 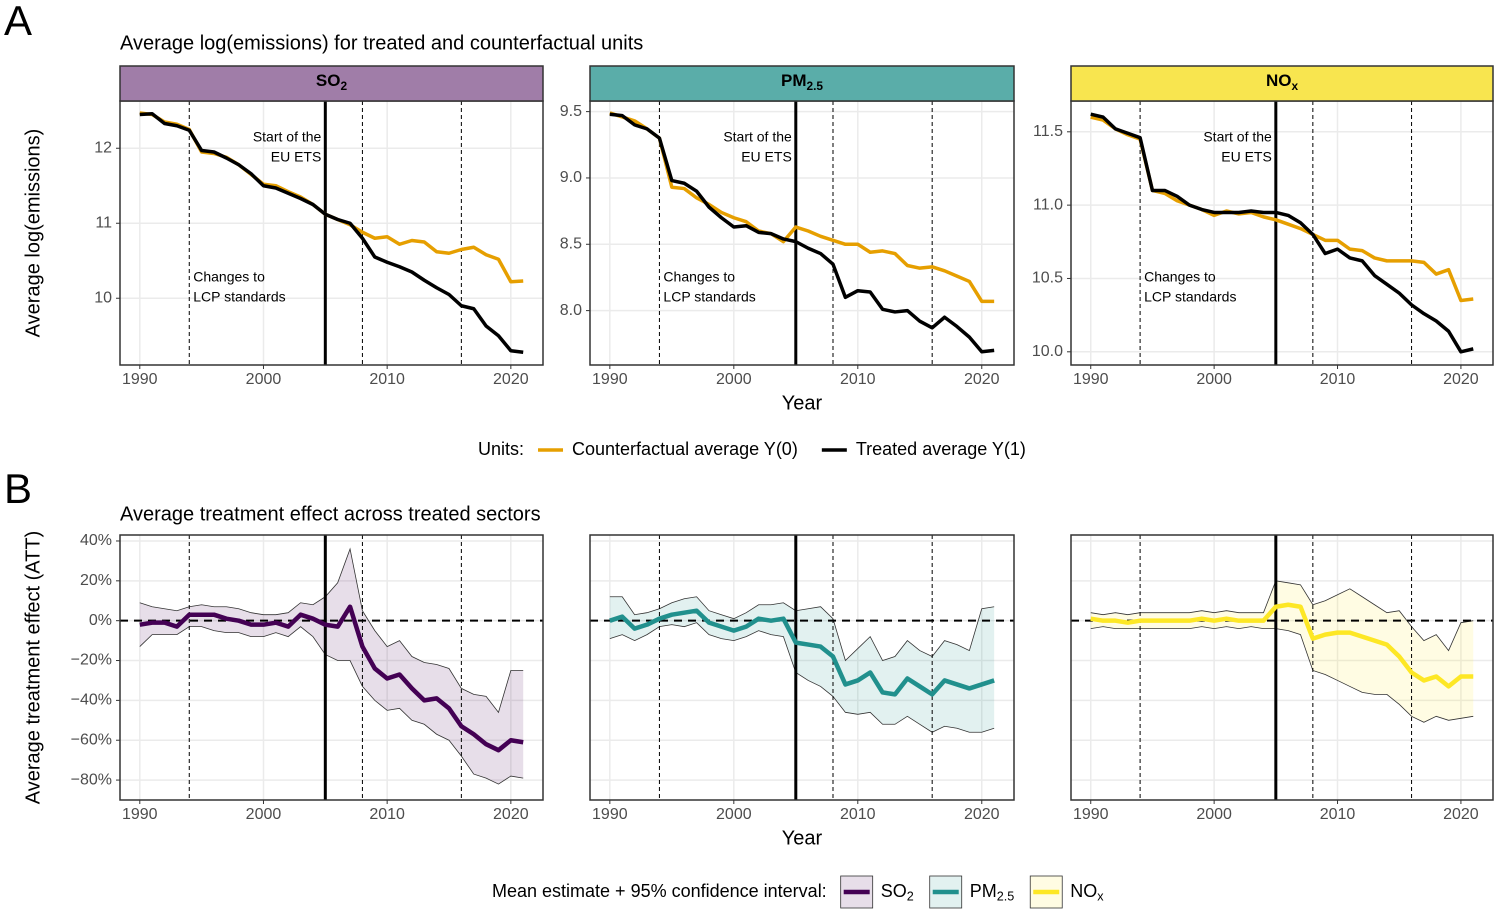 I want to click on legend-label-sub: 2.5, so click(x=1006, y=897).